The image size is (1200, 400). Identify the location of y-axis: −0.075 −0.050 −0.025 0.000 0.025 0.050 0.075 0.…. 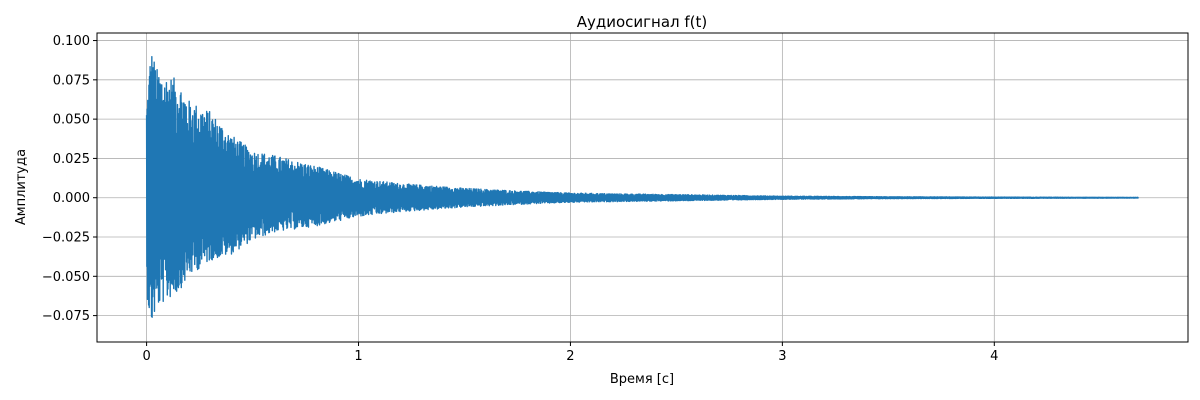
(69, 179).